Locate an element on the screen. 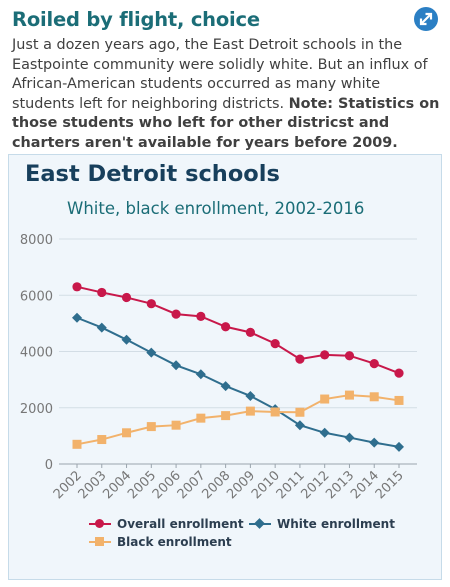 This screenshot has width=450, height=587. legend-label-white: White enrollment is located at coordinates (336, 524).